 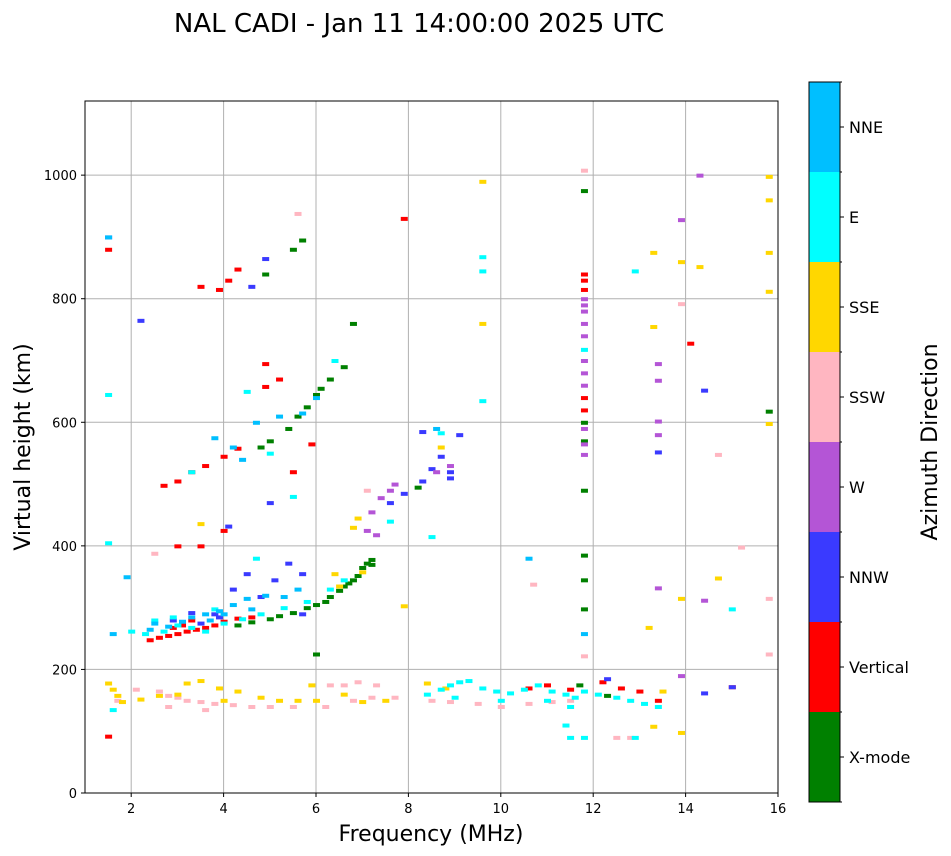 I want to click on y-axis-ticks: 0 200 400 600 800 1000, so click(x=64, y=485).